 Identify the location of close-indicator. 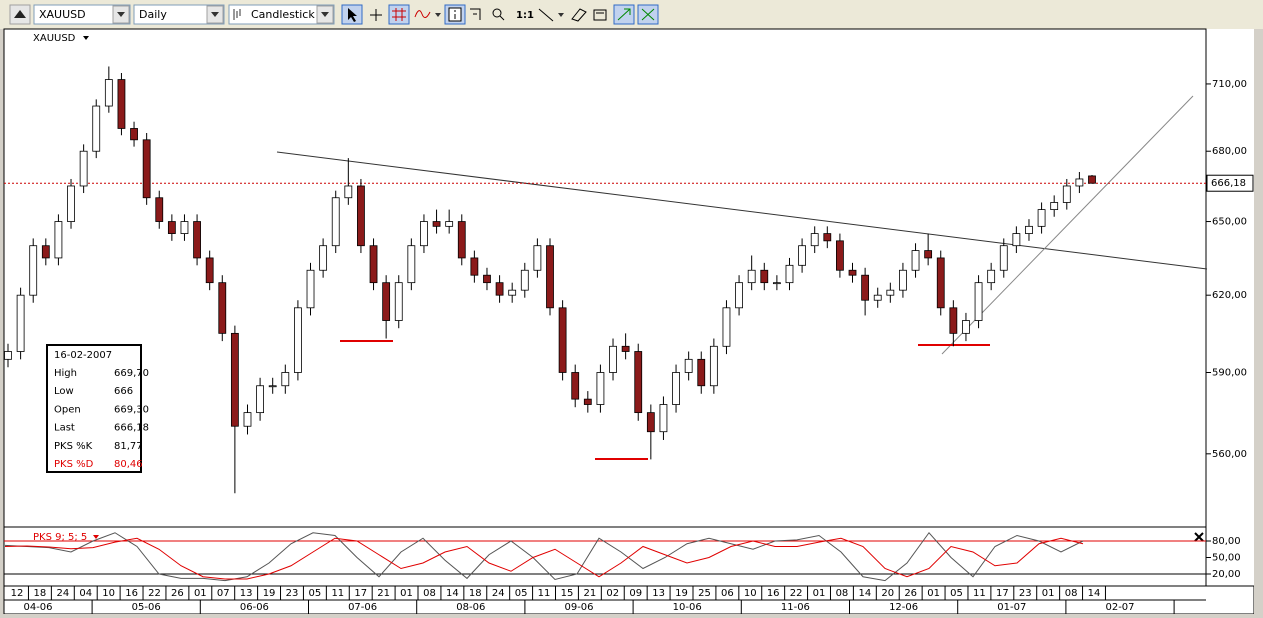
(1199, 537).